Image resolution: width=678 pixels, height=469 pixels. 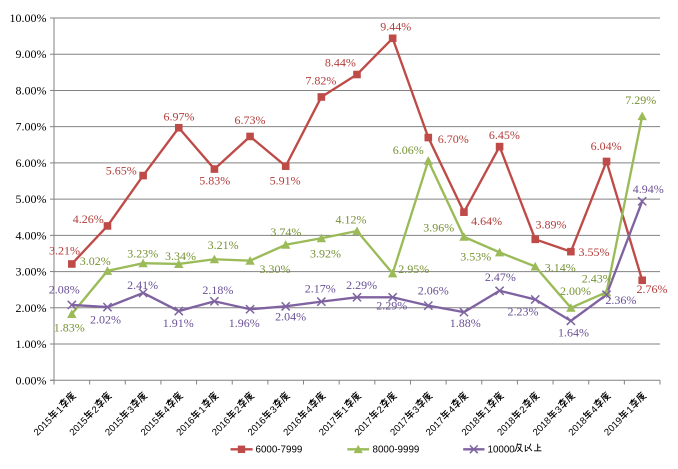 What do you see at coordinates (105, 319) in the screenshot?
I see `svg-text: 2.02%` at bounding box center [105, 319].